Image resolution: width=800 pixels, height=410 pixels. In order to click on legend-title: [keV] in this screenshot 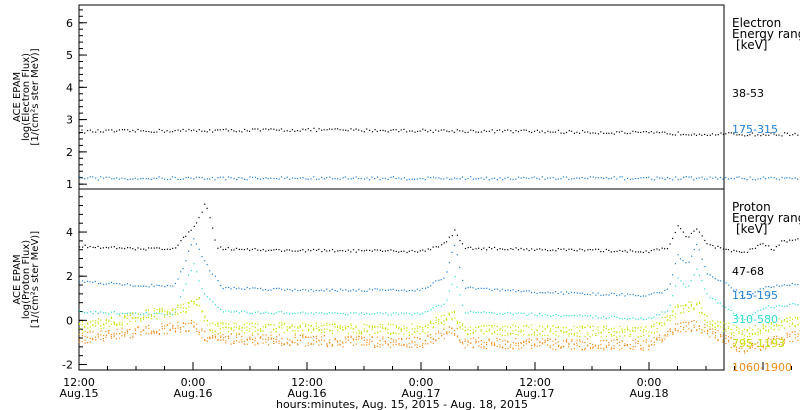, I will do `click(751, 229)`.